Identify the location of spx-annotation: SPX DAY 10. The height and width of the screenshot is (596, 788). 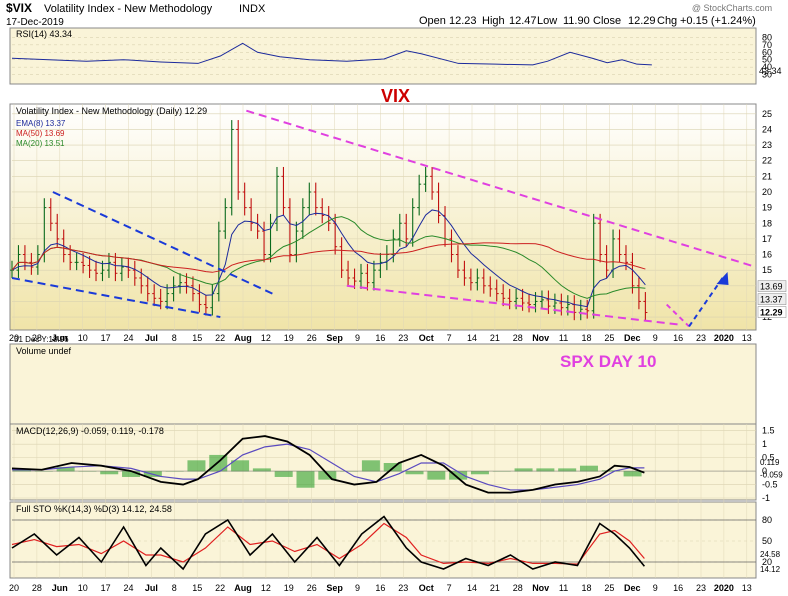
(608, 361).